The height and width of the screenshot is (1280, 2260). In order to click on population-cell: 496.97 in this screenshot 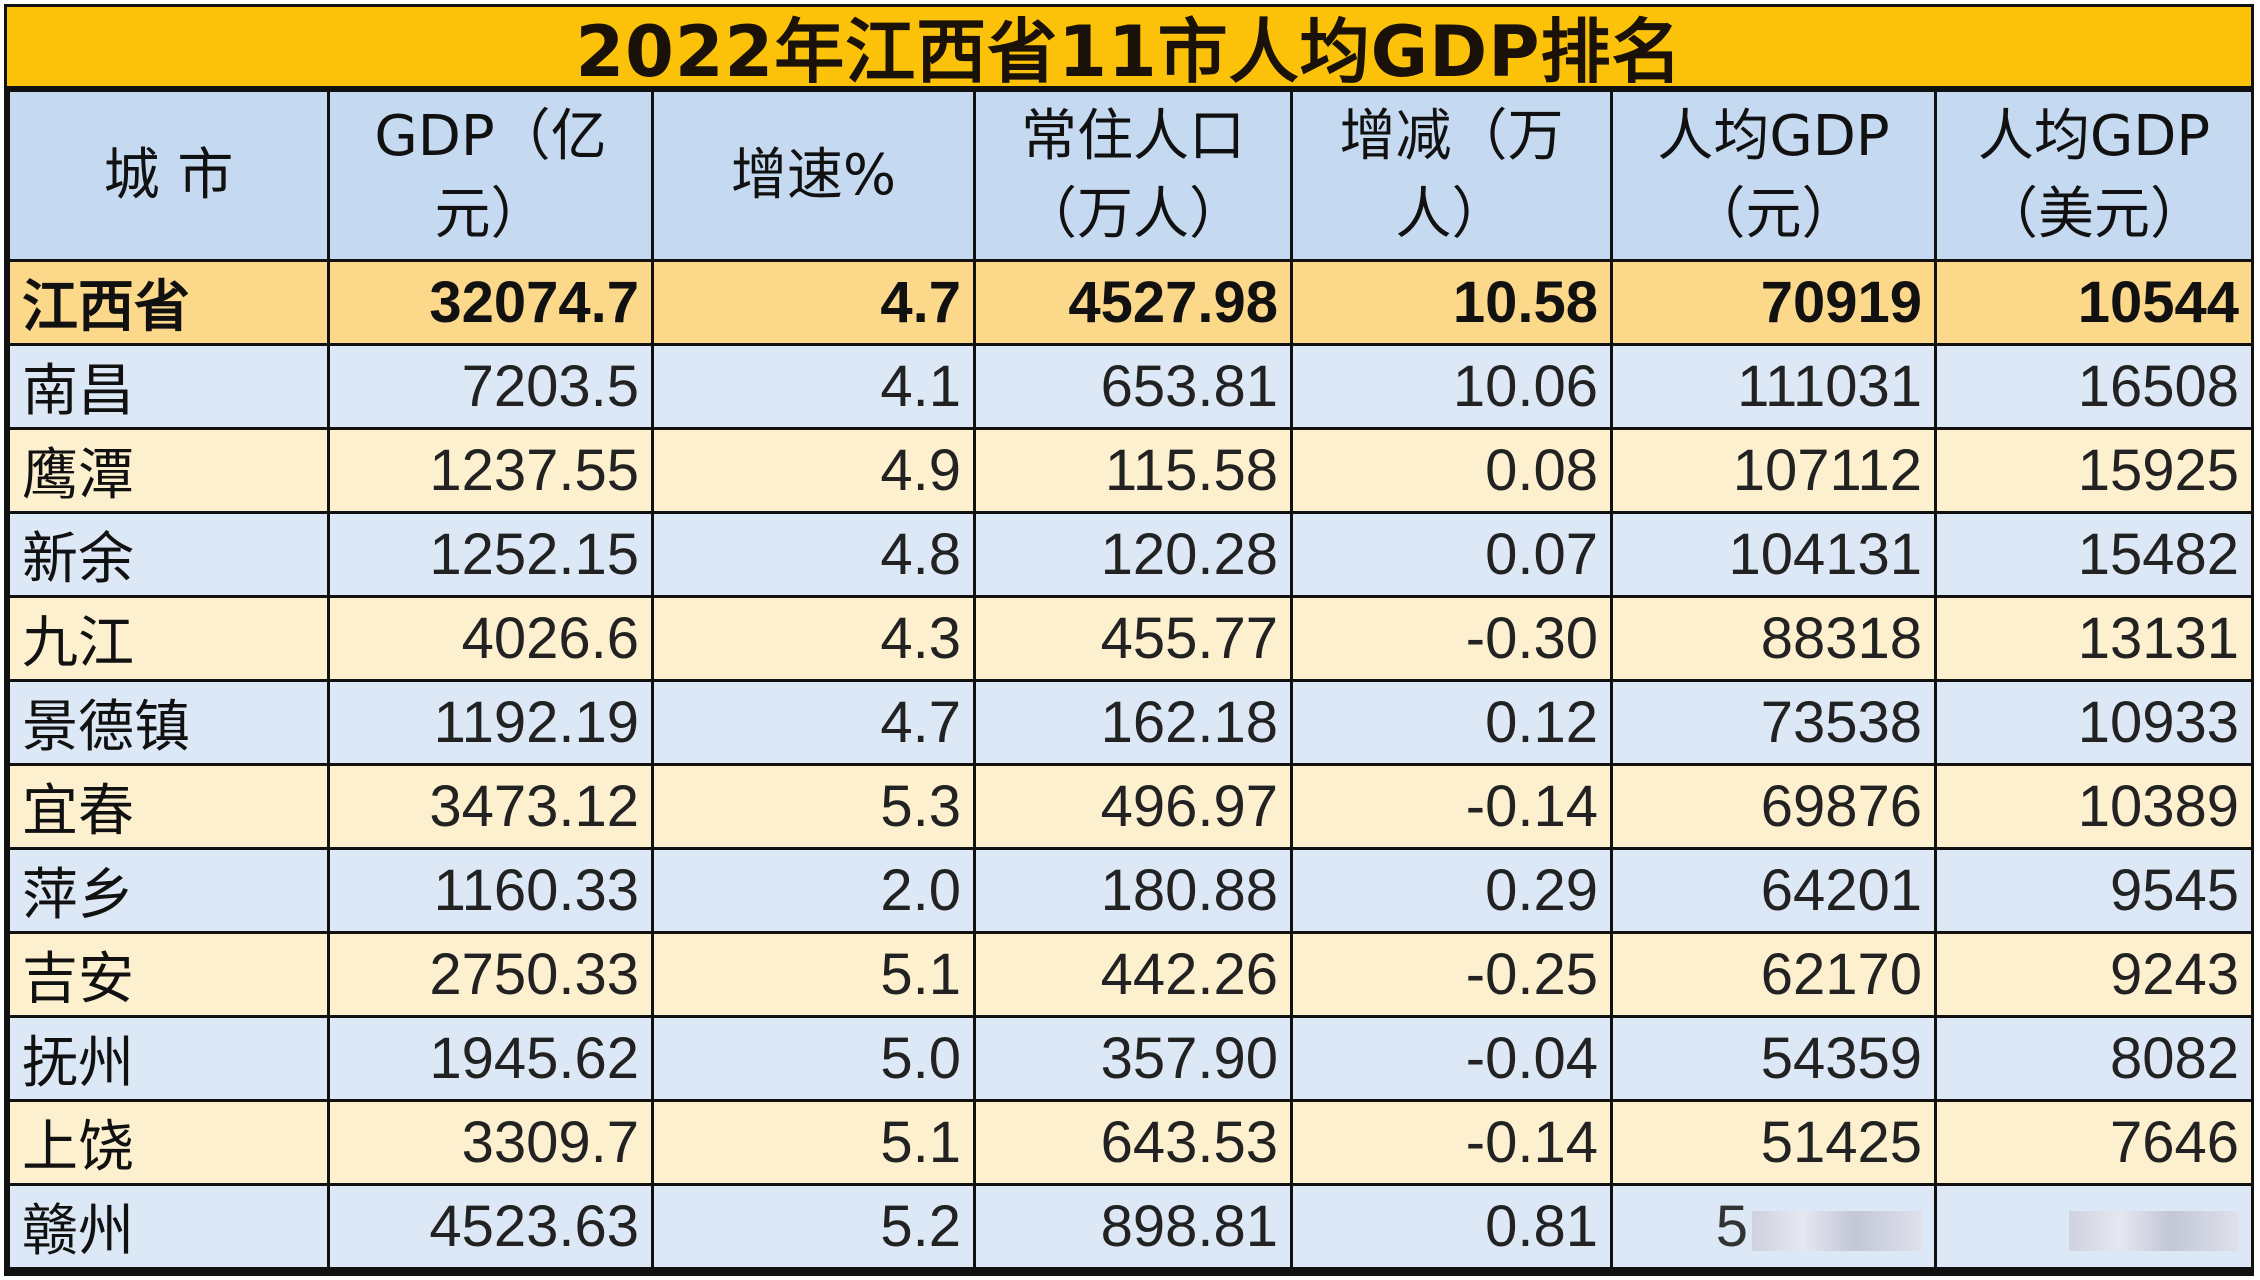, I will do `click(1133, 806)`.